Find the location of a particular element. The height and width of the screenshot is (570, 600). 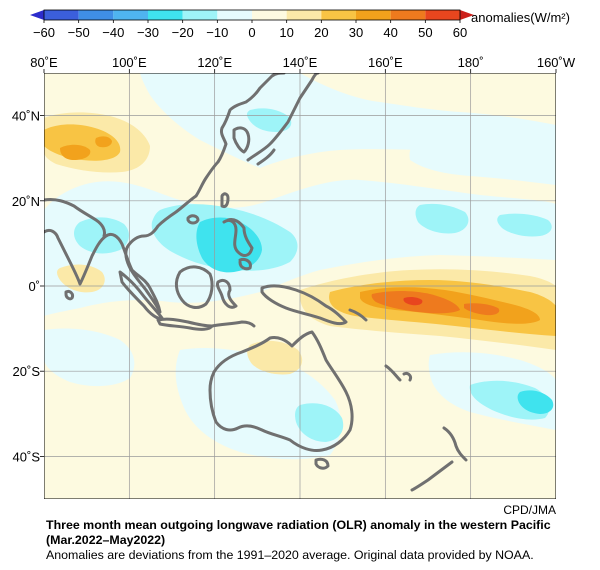

coastline-lesser-sunda is located at coordinates (233, 324).